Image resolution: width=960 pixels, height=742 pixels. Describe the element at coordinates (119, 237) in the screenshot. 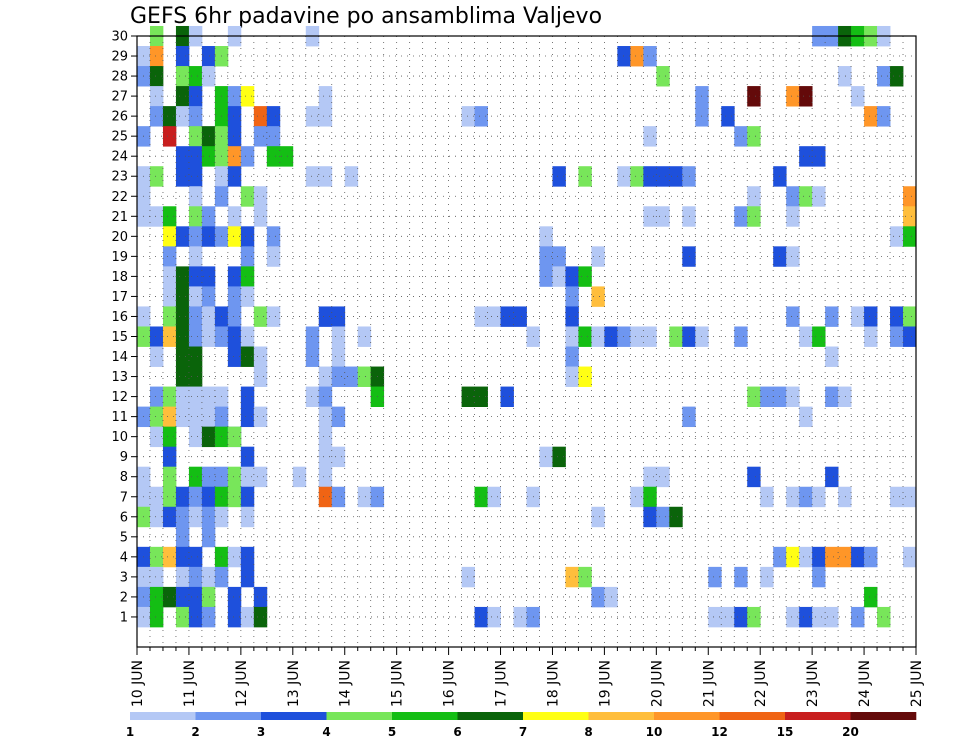

I see `y-tick-label: 20` at that location.